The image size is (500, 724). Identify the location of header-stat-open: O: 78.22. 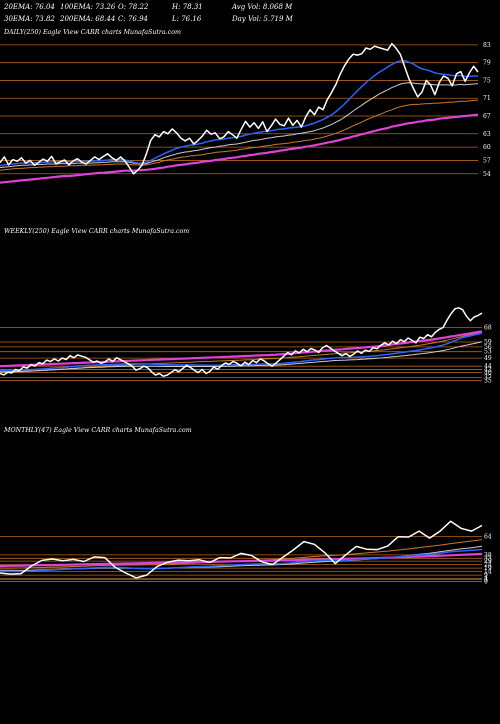
(133, 7).